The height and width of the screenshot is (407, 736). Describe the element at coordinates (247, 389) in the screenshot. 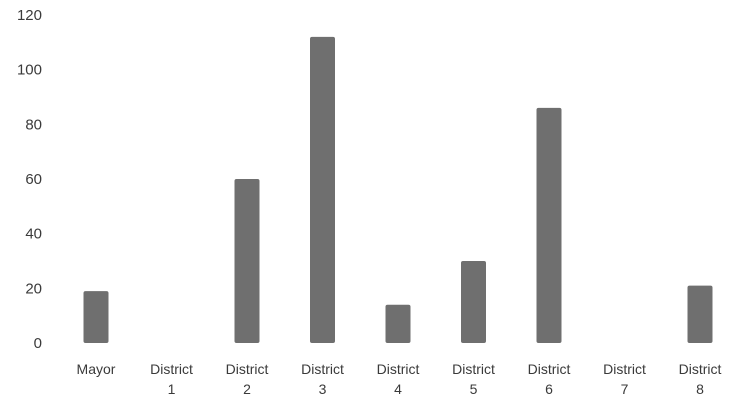

I see `x-category-label-line: 2` at that location.